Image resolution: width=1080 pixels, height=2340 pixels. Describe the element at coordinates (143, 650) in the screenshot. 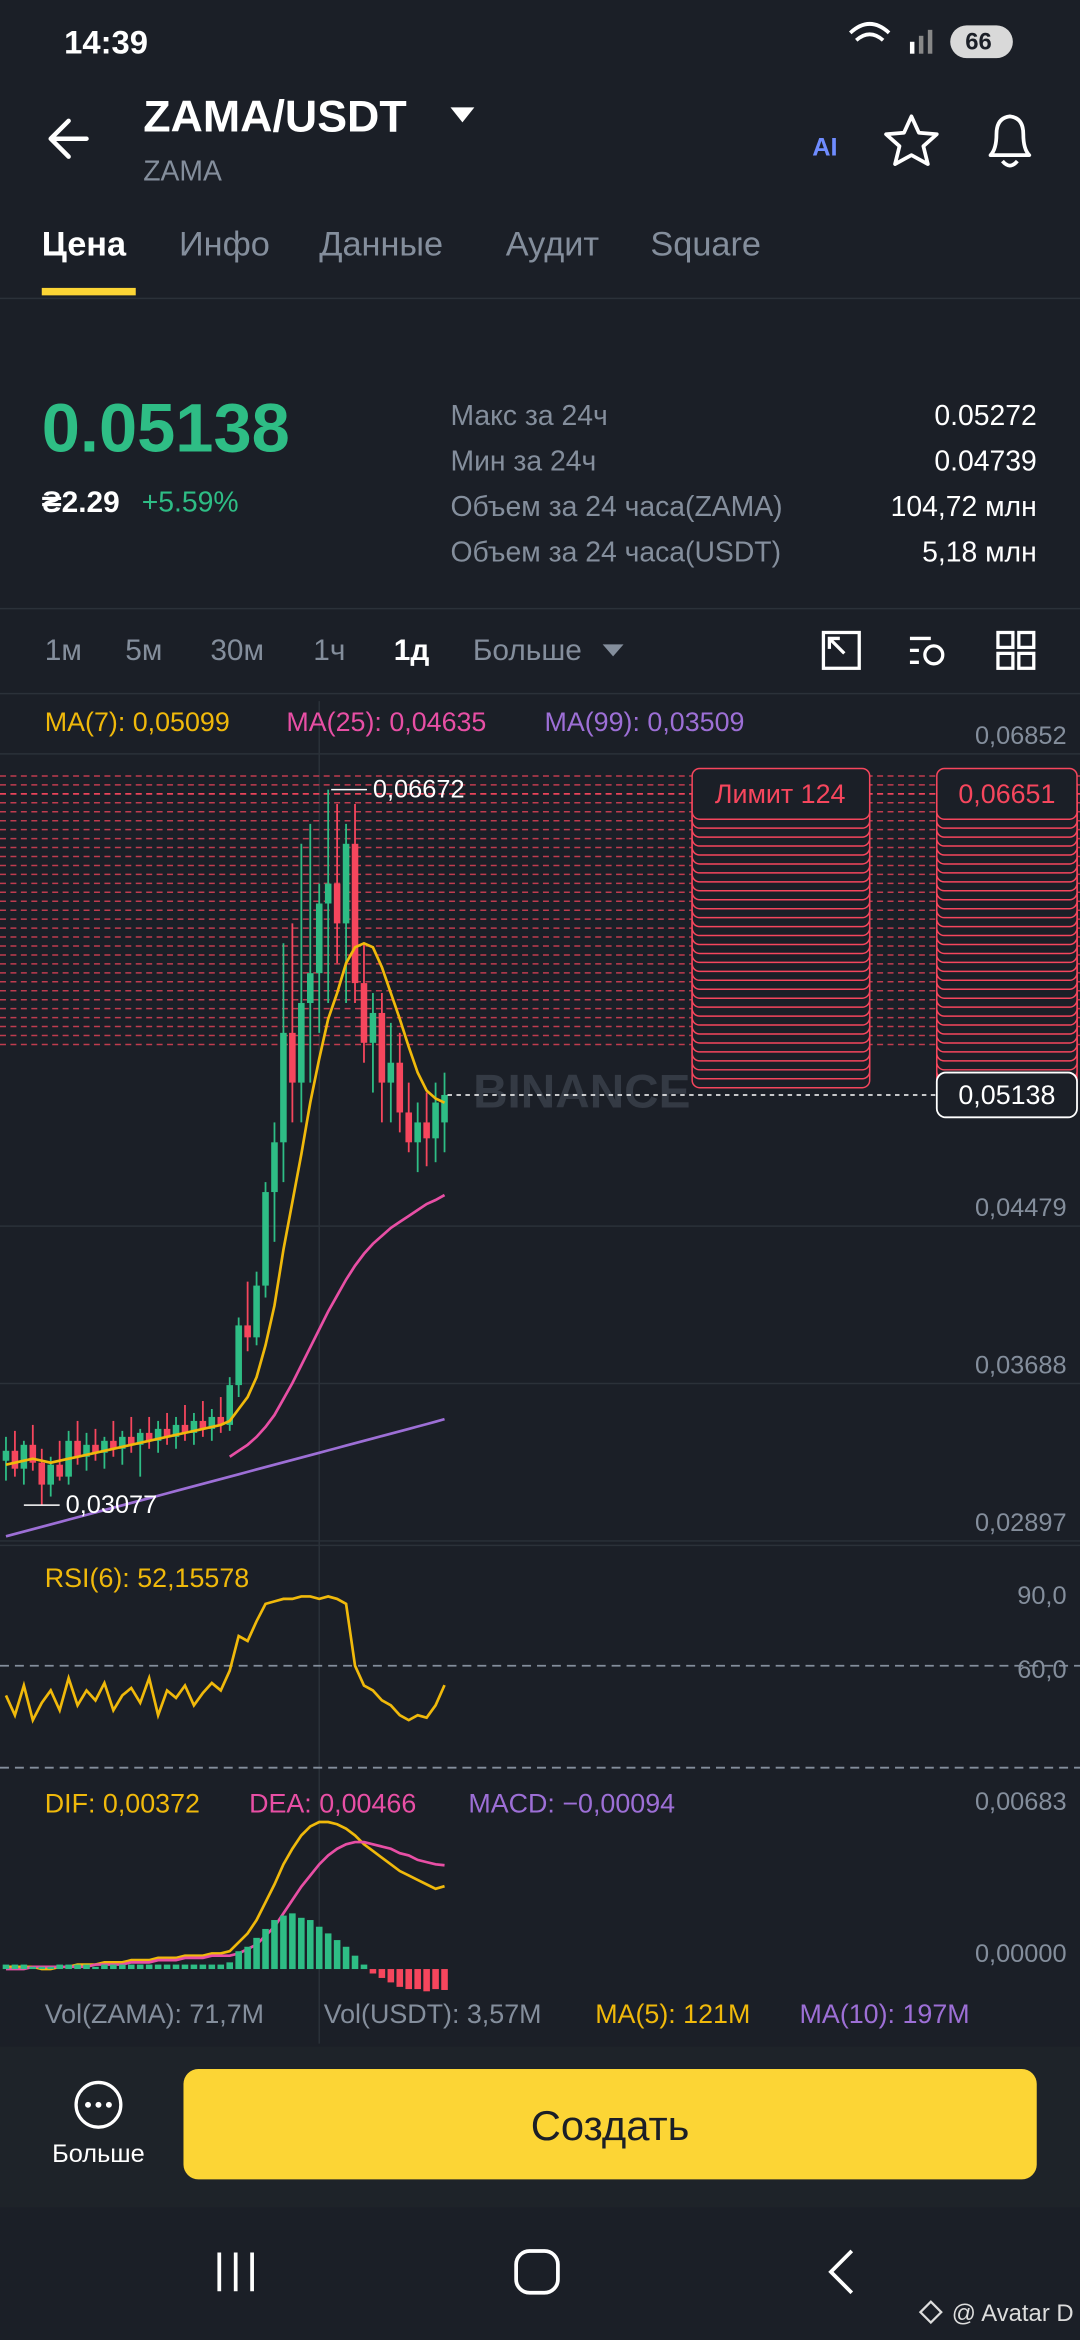

I see `interval: 5м` at that location.